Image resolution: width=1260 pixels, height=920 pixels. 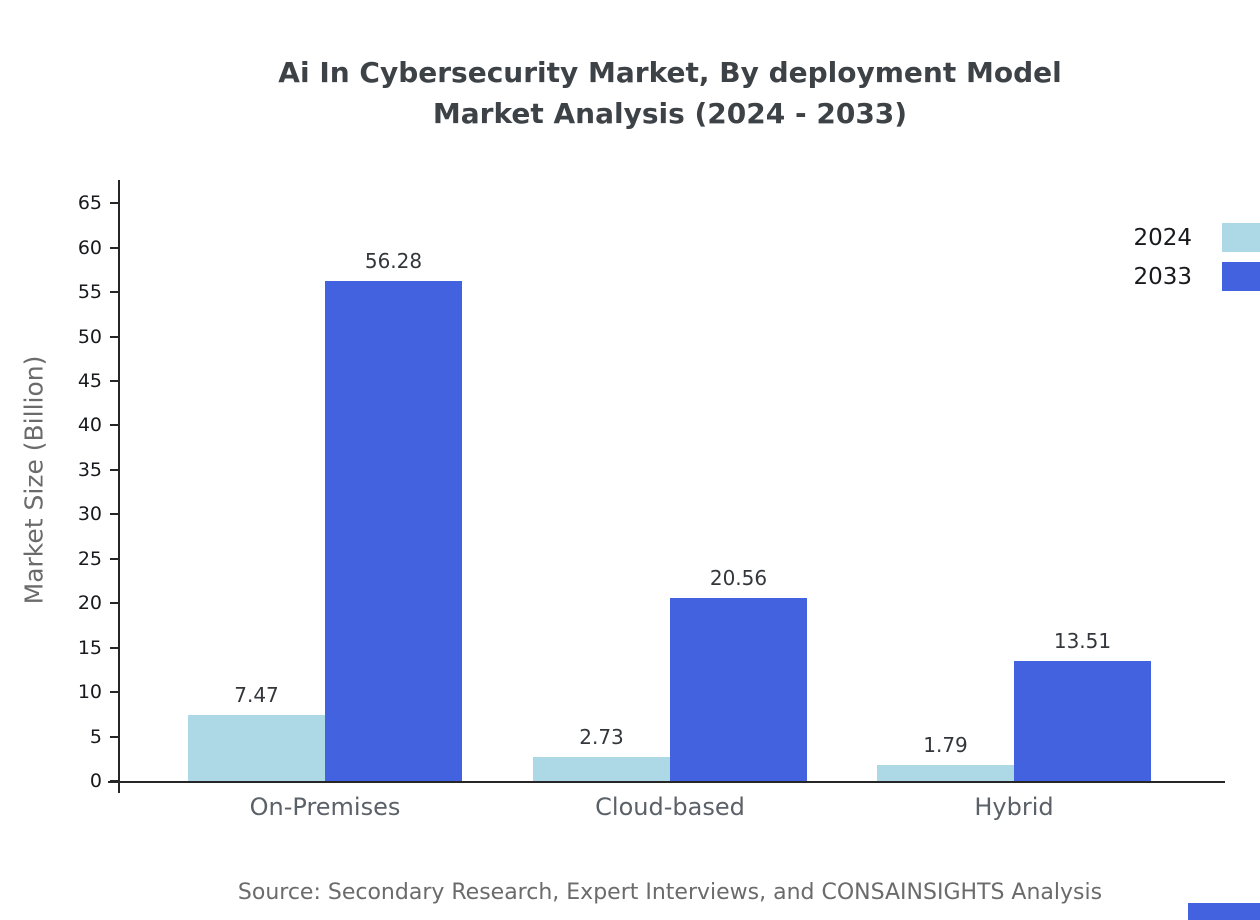 I want to click on legend-swatch-2024, so click(x=1241, y=237).